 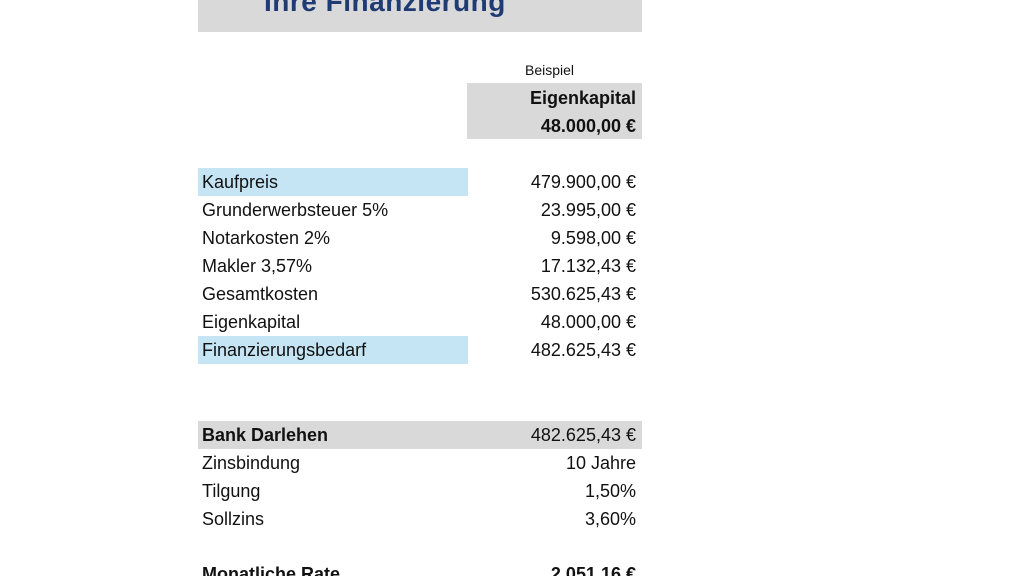 What do you see at coordinates (271, 570) in the screenshot?
I see `monthly-rate-label: Monatliche Rate` at bounding box center [271, 570].